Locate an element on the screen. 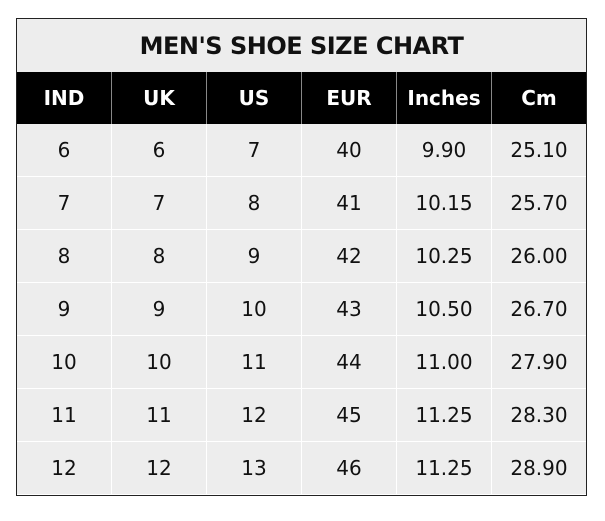 The height and width of the screenshot is (521, 605). table-cell: 26.00 is located at coordinates (539, 256).